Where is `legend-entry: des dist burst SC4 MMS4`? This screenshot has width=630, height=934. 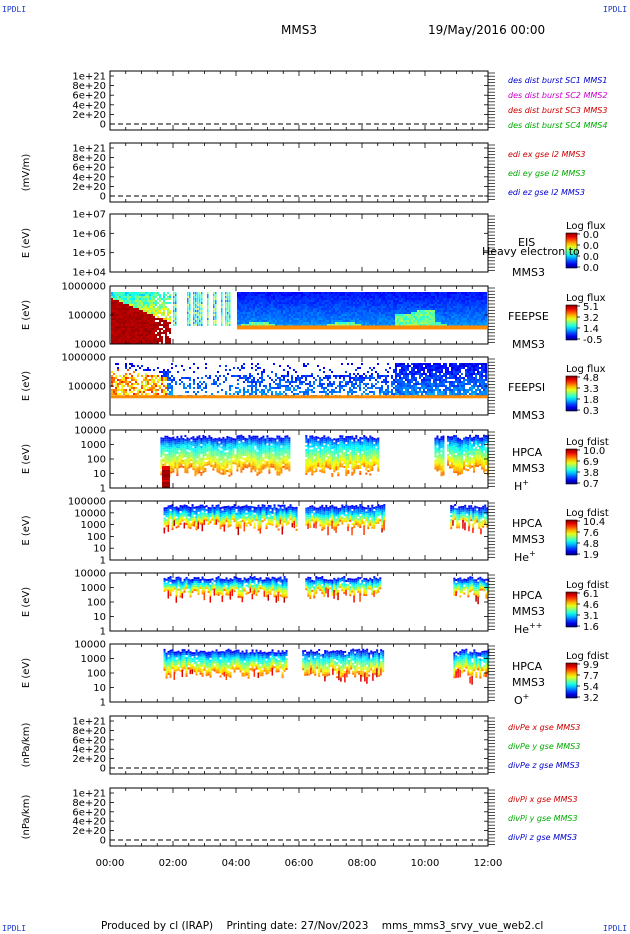 legend-entry: des dist burst SC4 MMS4 is located at coordinates (557, 125).